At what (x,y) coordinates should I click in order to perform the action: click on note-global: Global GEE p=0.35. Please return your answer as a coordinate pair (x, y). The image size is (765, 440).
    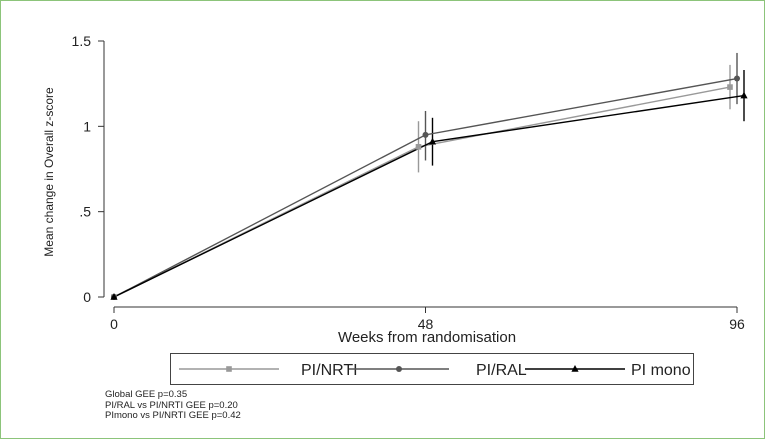
    Looking at the image, I should click on (146, 394).